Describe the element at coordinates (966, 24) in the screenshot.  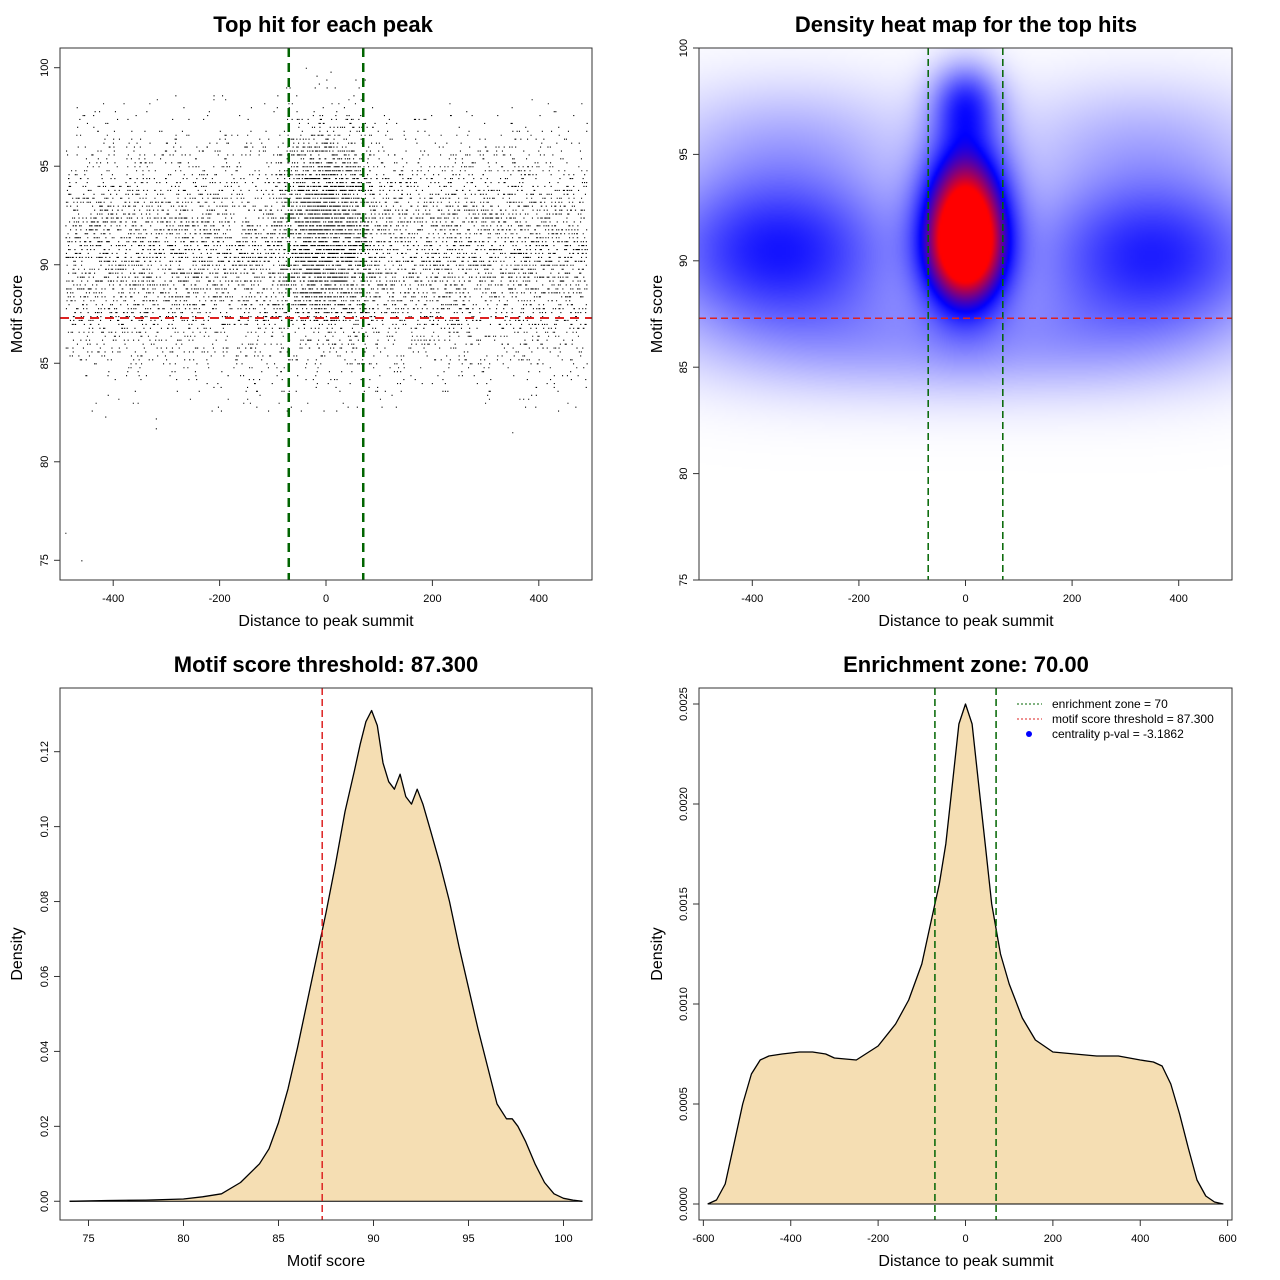
I see `heatmap-title: Density heat map for the top hits` at that location.